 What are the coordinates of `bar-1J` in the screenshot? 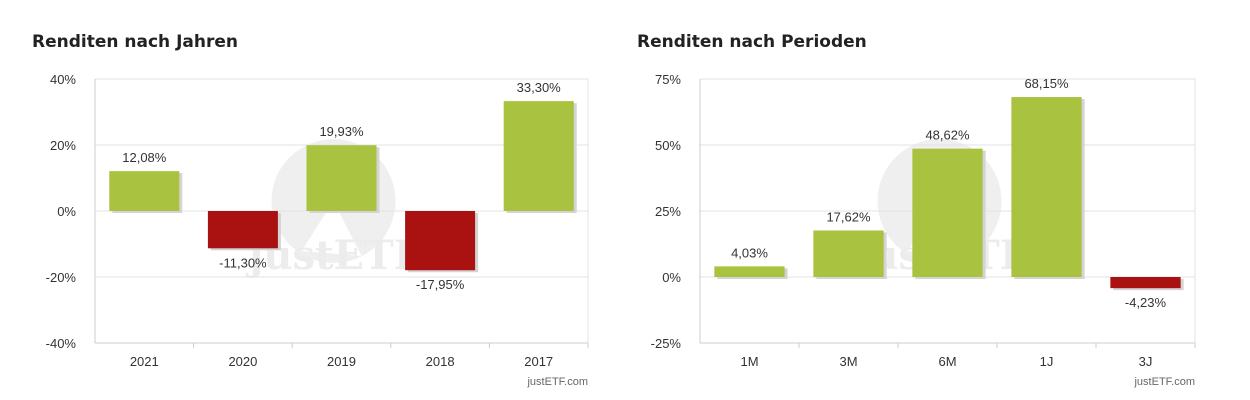 It's located at (1046, 187).